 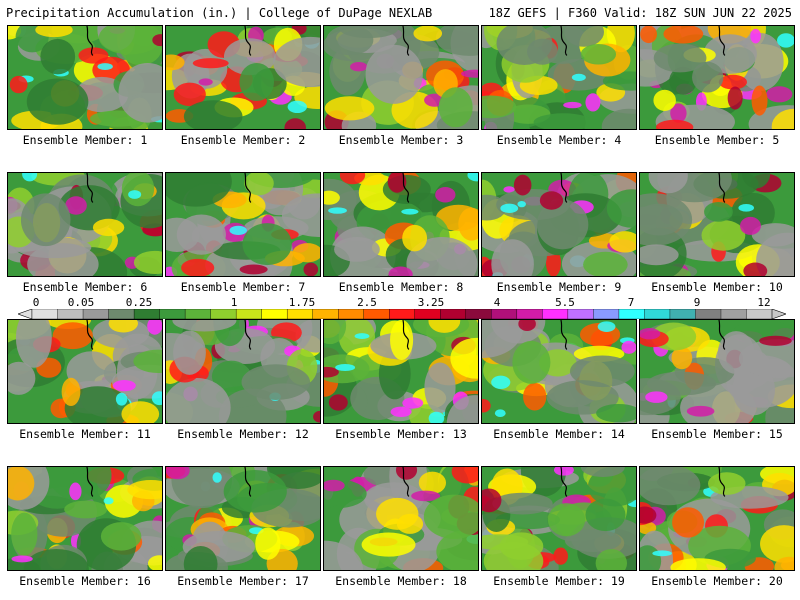 What do you see at coordinates (717, 581) in the screenshot?
I see `ensemble-member-caption: Ensemble Member: 20` at bounding box center [717, 581].